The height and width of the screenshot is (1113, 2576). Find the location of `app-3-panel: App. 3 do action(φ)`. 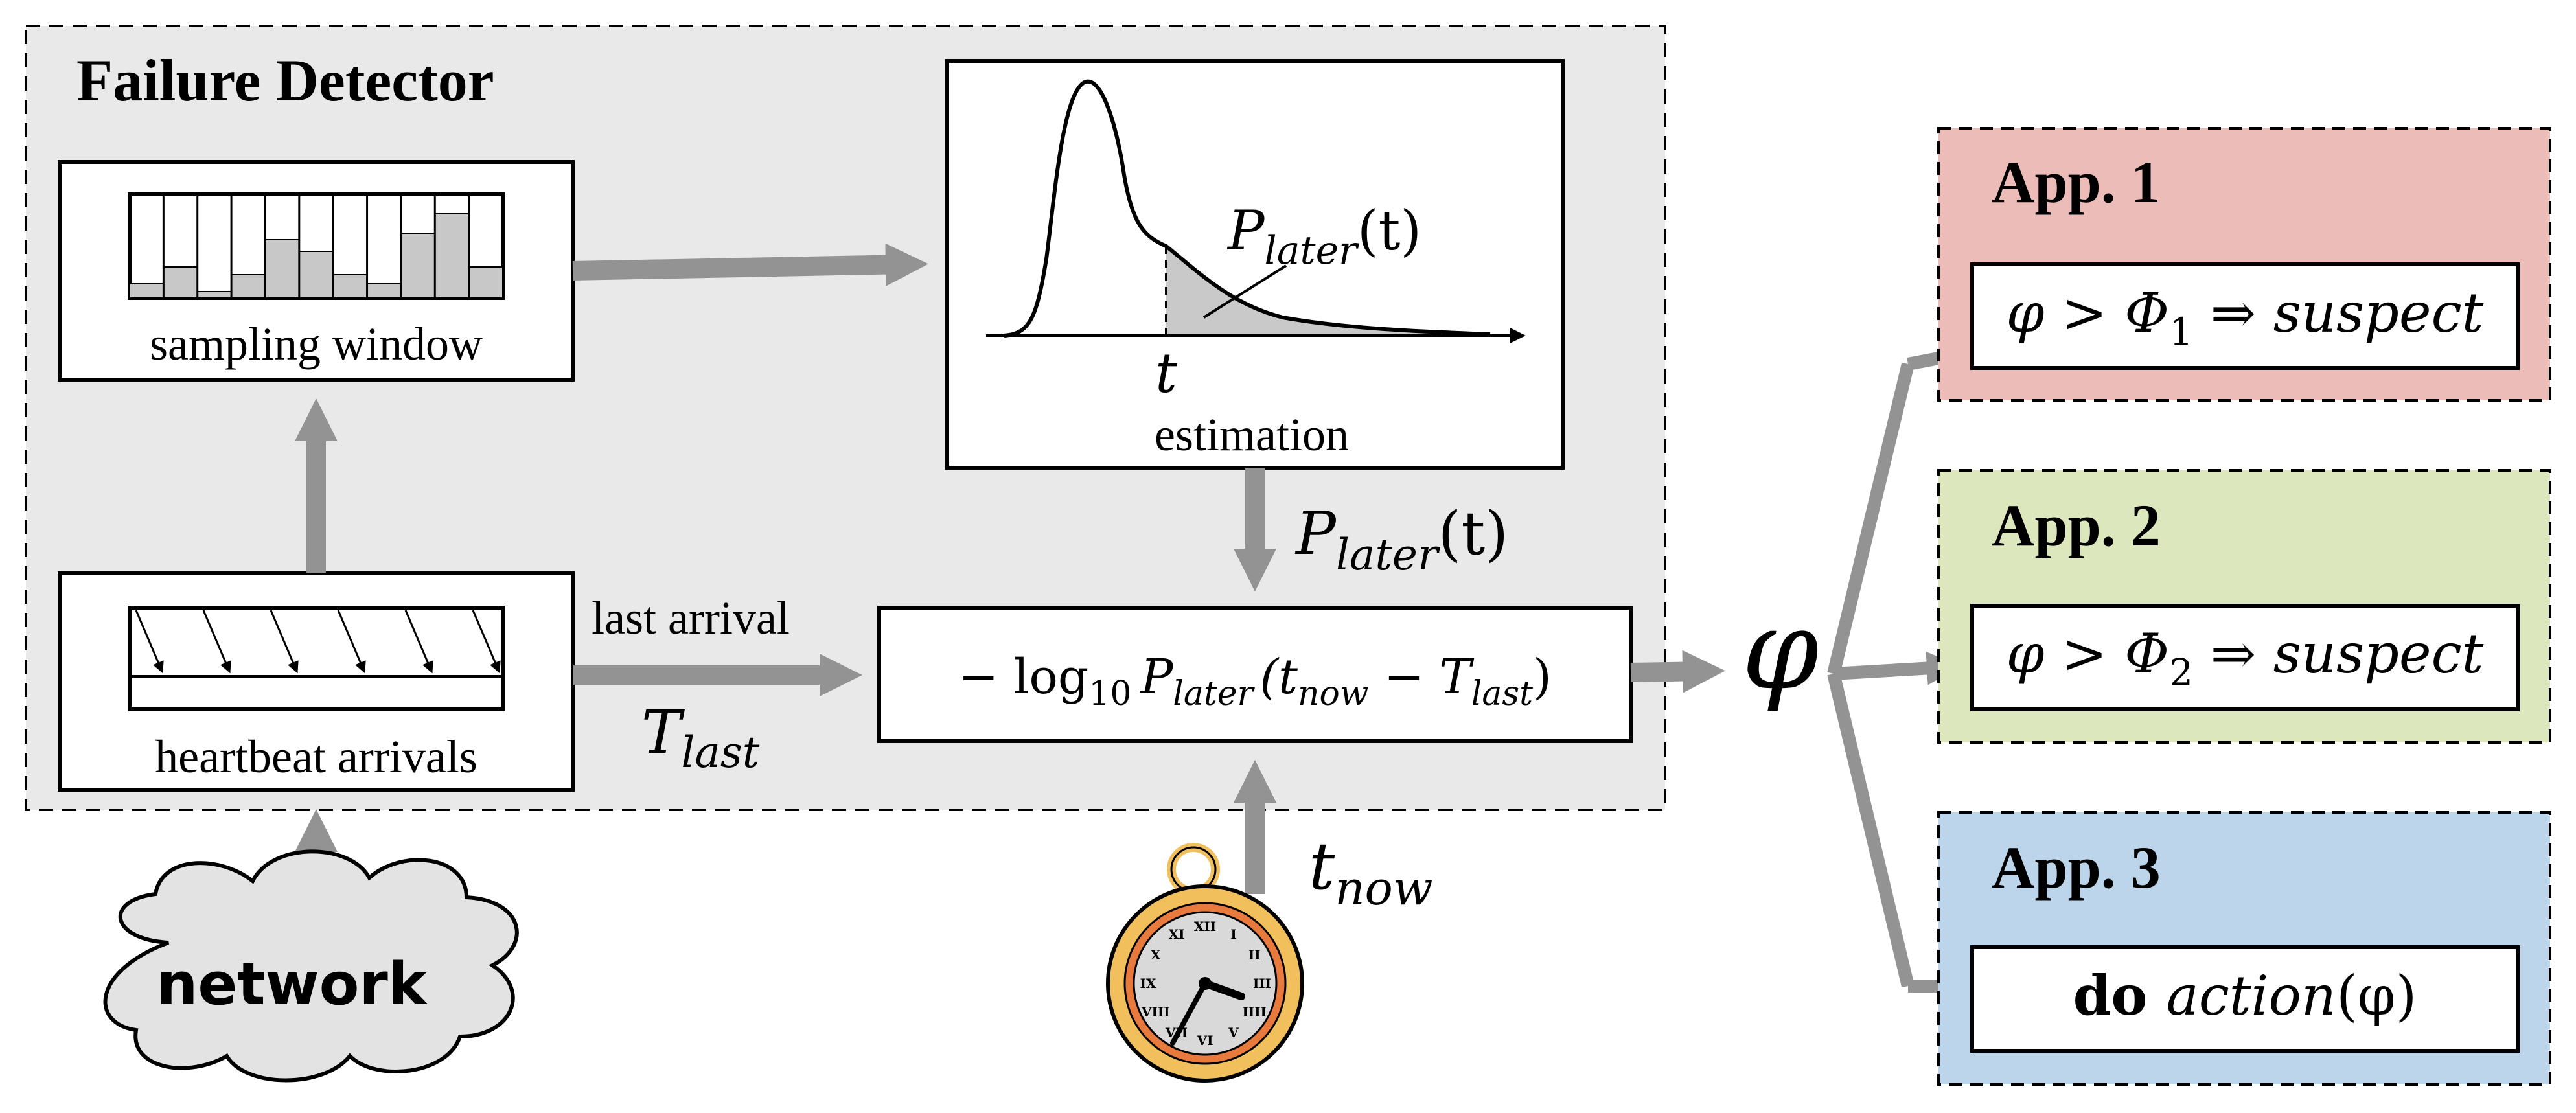

app-3-panel: App. 3 do action(φ) is located at coordinates (2244, 949).